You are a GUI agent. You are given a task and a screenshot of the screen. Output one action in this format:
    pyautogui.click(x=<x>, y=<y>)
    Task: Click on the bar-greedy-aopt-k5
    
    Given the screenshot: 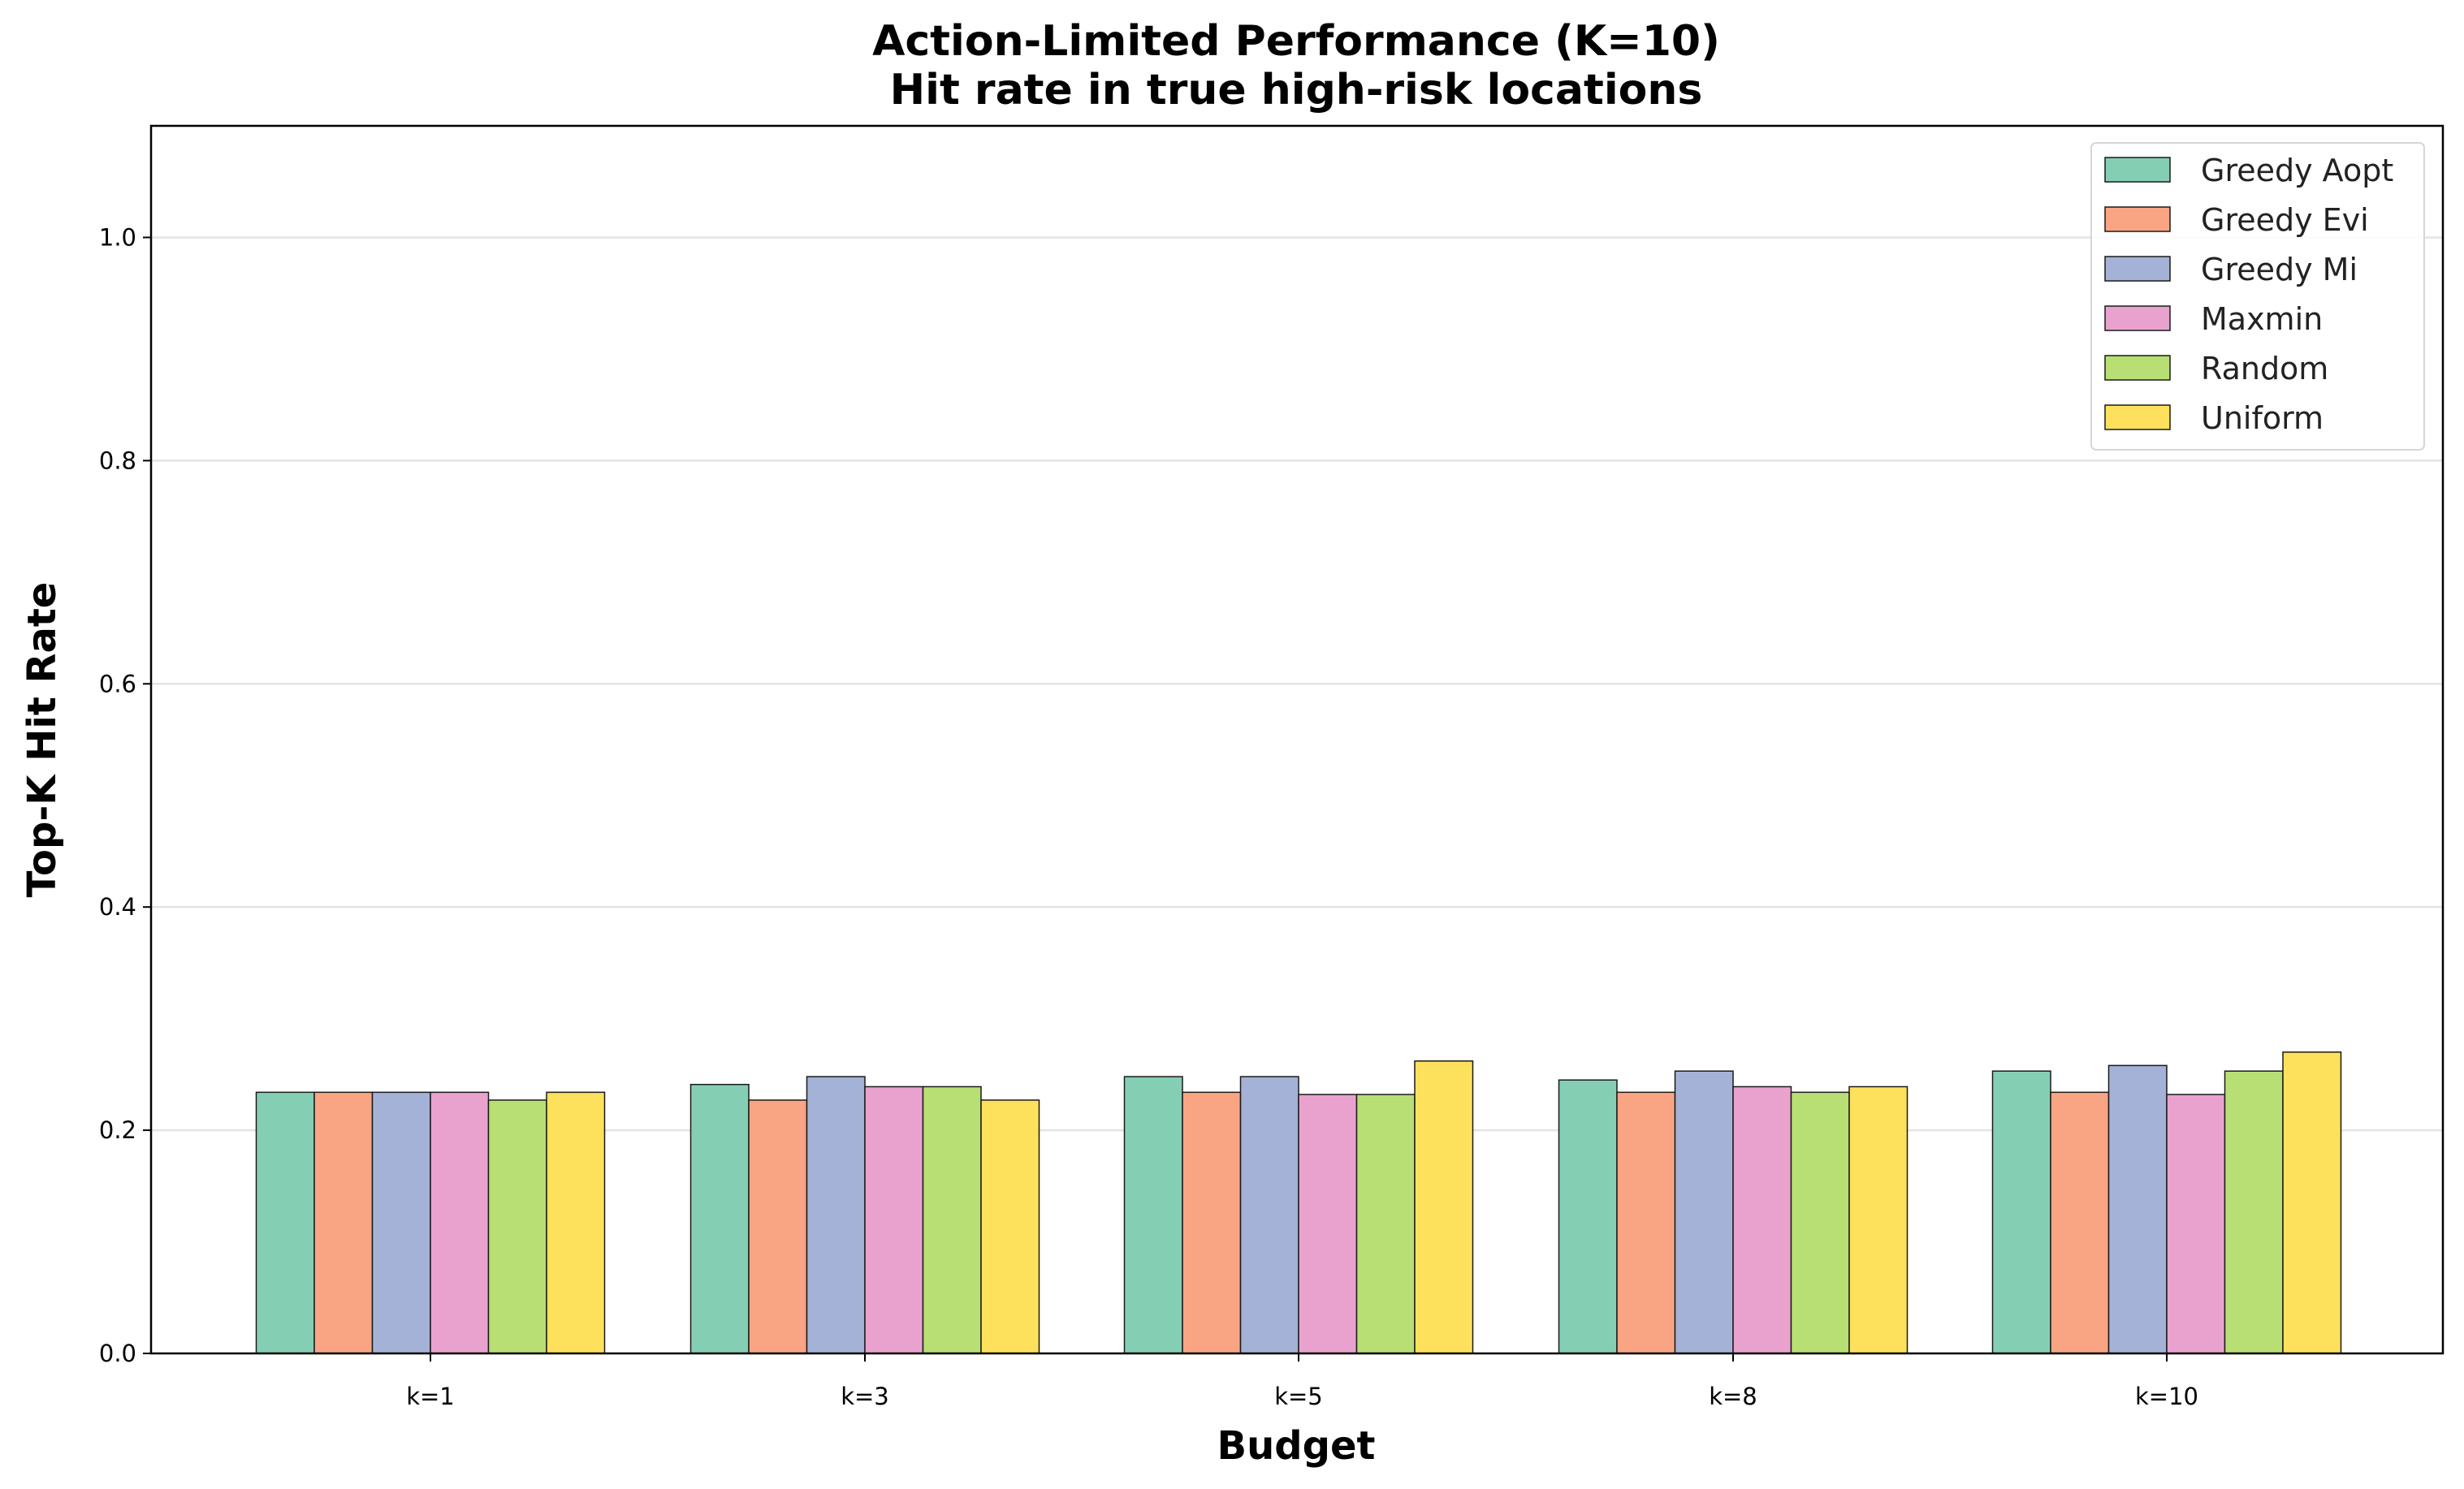 What is the action you would take?
    pyautogui.click(x=1153, y=1215)
    